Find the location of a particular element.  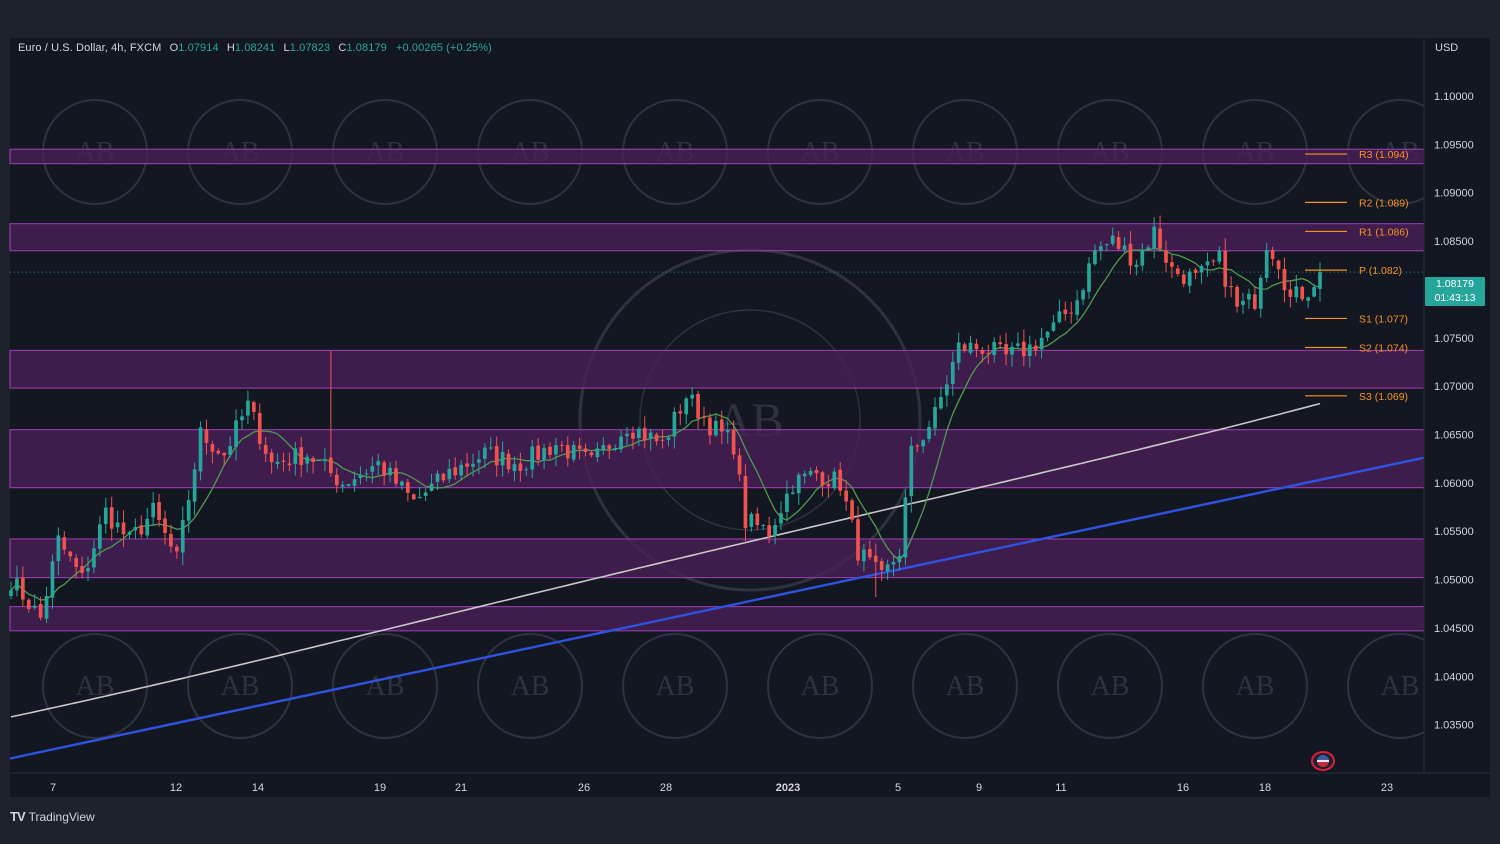

low-value: 1.07823 is located at coordinates (310, 48).